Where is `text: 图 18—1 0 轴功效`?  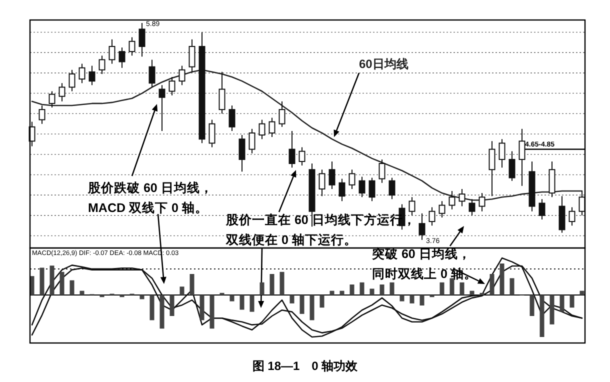
text: 图 18—1 0 轴功效 is located at coordinates (305, 366).